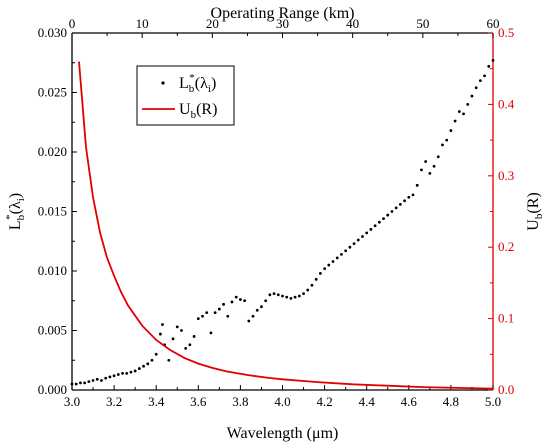 The height and width of the screenshot is (447, 550). Describe the element at coordinates (198, 111) in the screenshot. I see `legend-label-ub: Ub(R)` at that location.